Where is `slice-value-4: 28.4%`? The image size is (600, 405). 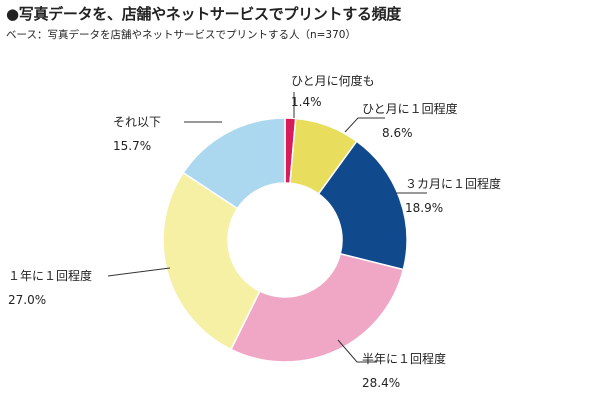
slice-value-4: 28.4% is located at coordinates (381, 383).